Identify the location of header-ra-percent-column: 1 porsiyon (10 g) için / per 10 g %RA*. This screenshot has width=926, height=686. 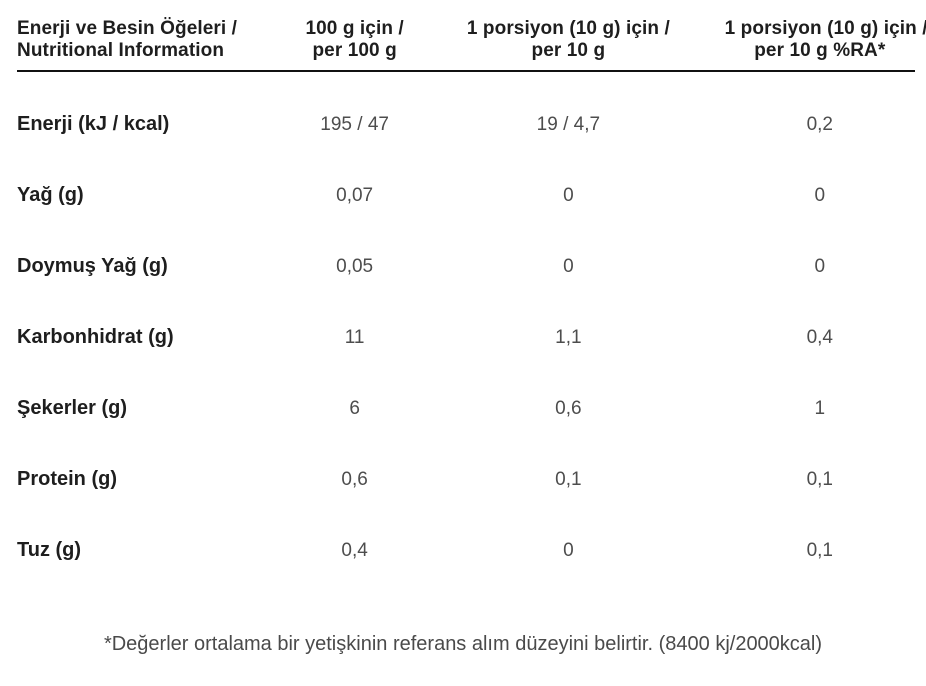
(825, 40).